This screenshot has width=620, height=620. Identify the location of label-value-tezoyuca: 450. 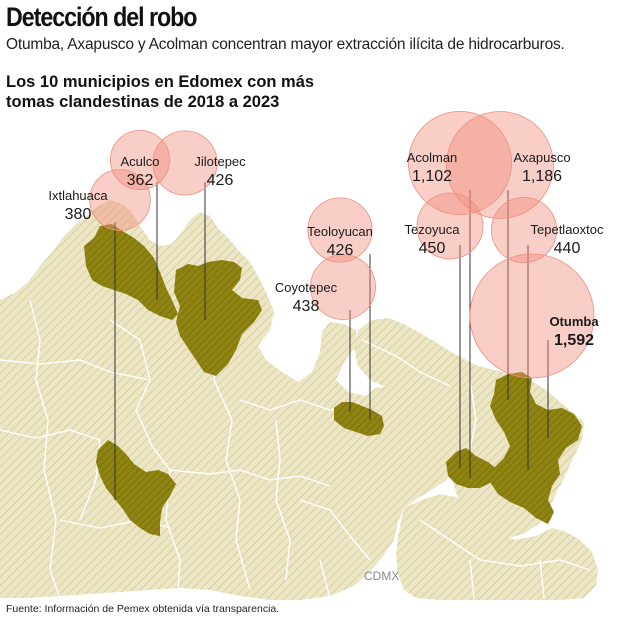
(432, 248).